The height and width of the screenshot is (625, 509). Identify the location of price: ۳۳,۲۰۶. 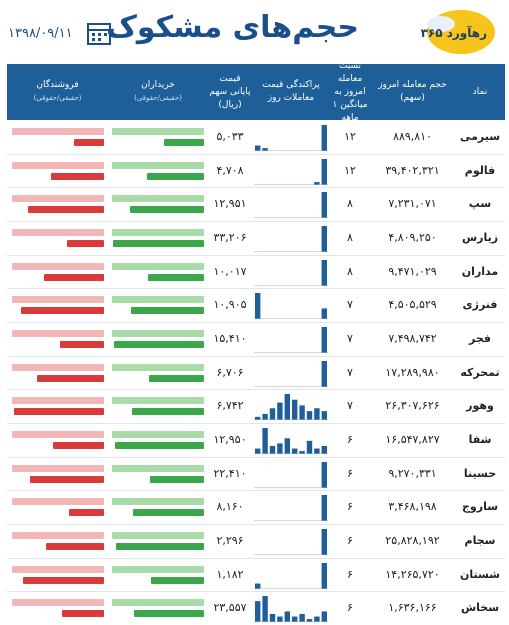
(230, 237).